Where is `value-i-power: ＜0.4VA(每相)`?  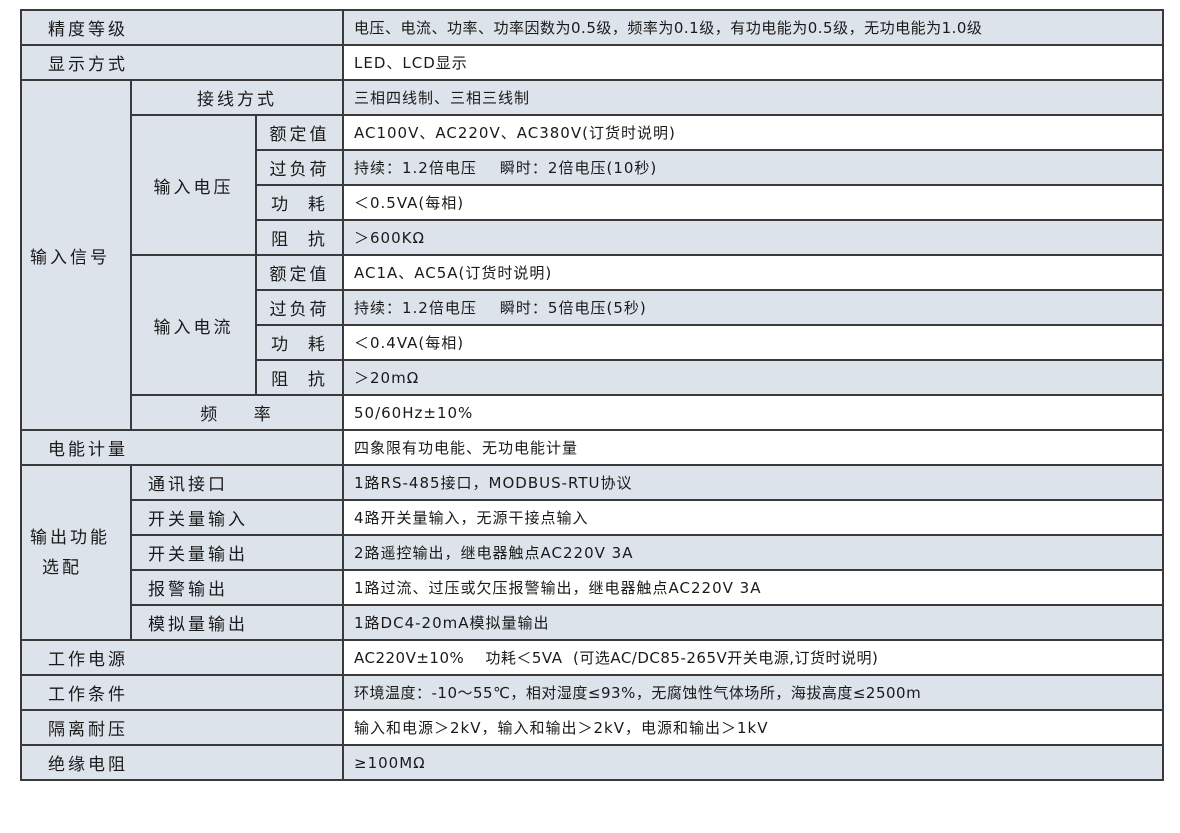 value-i-power: ＜0.4VA(每相) is located at coordinates (753, 342).